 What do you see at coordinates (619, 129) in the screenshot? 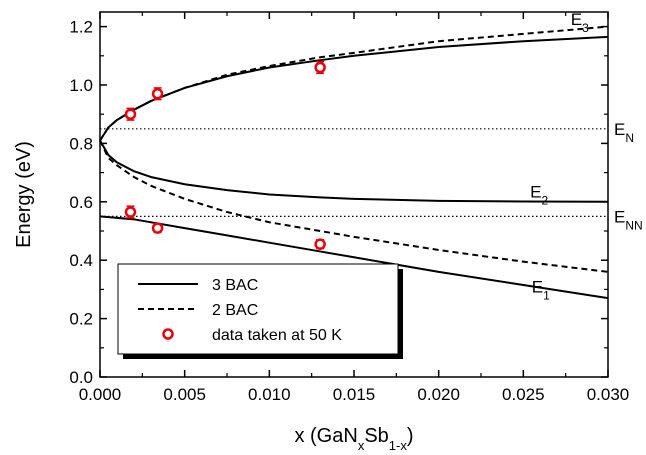
I see `reference-label-en-main: E` at bounding box center [619, 129].